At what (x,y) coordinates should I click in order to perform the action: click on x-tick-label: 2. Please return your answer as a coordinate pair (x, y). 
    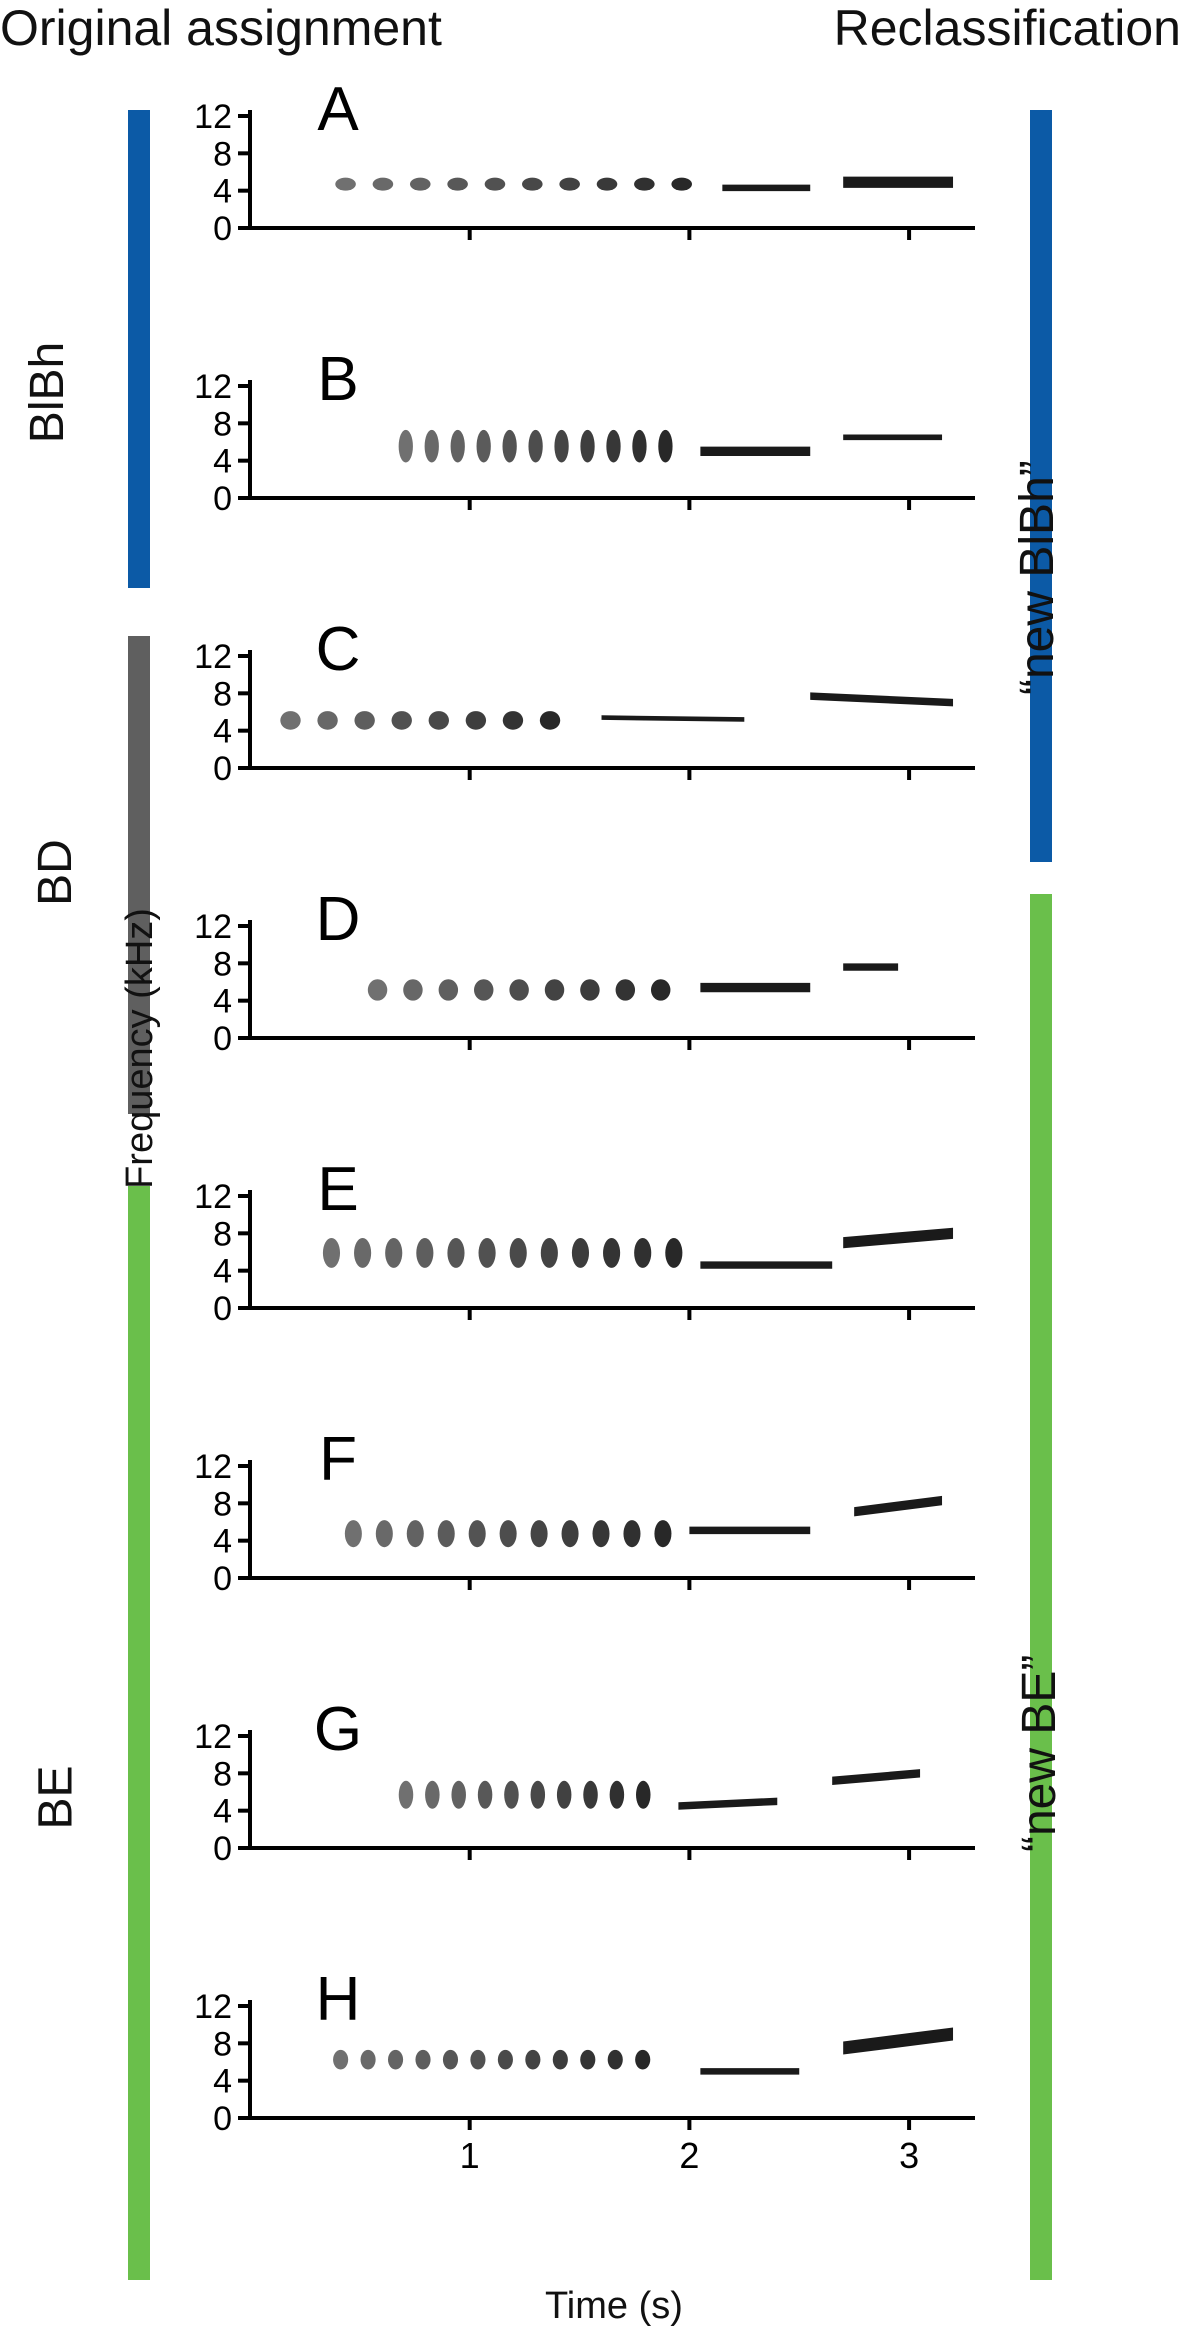
    Looking at the image, I should click on (689, 2155).